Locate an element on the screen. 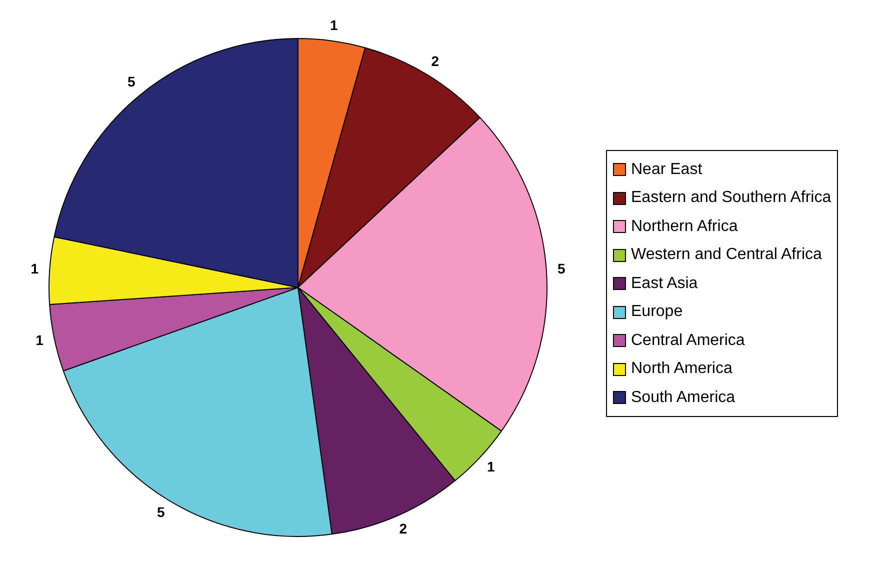 This screenshot has width=895, height=567. legend-label: Eastern and Southern Africa is located at coordinates (731, 198).